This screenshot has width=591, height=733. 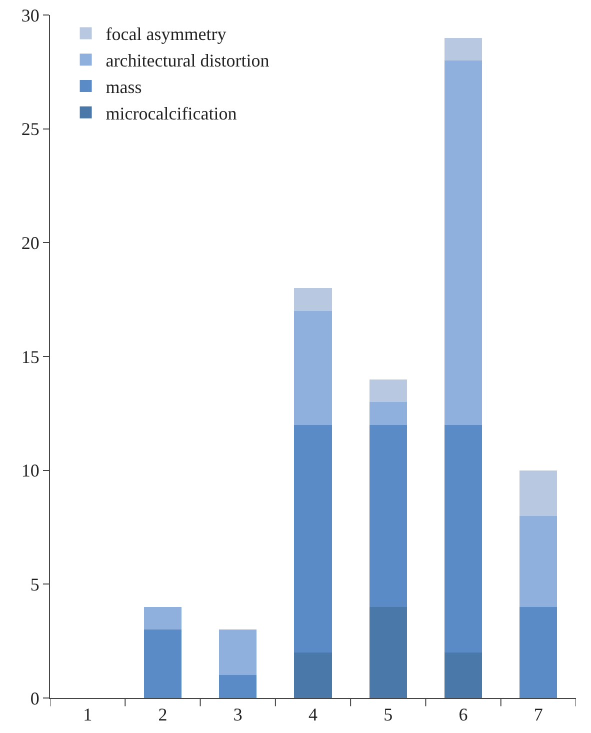 I want to click on x-tick-label: 1, so click(x=87, y=714).